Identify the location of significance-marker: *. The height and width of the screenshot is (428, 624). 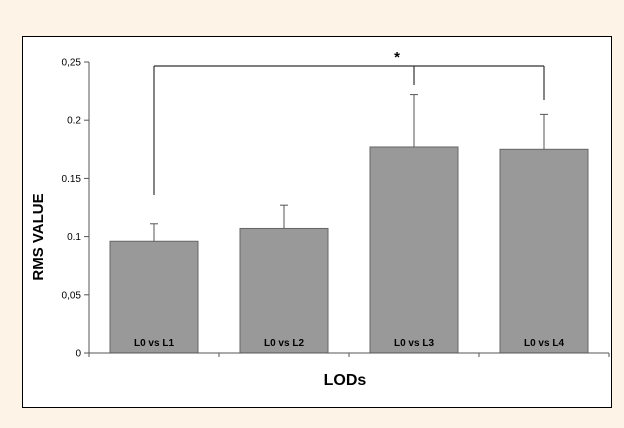
(397, 57).